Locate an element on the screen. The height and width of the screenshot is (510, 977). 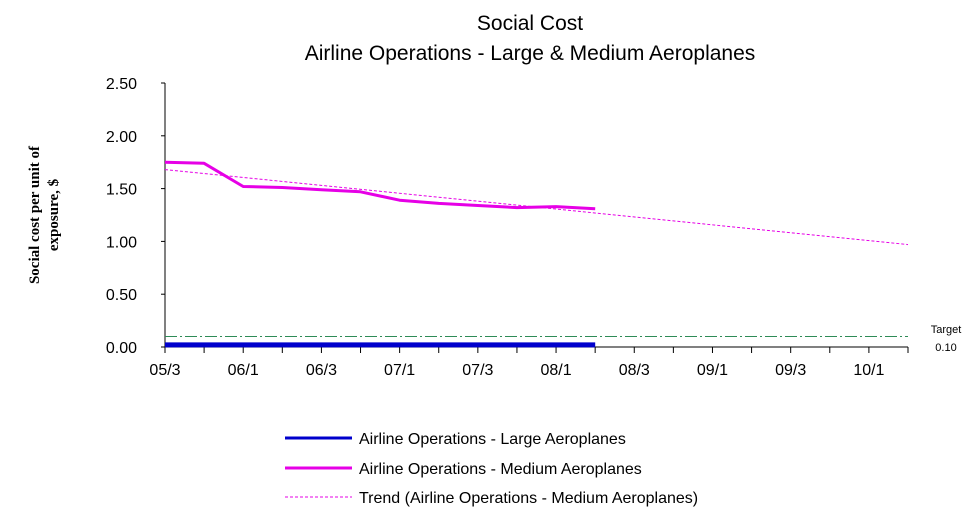
legend-label-large: Airline Operations - Large Aeroplanes is located at coordinates (492, 439).